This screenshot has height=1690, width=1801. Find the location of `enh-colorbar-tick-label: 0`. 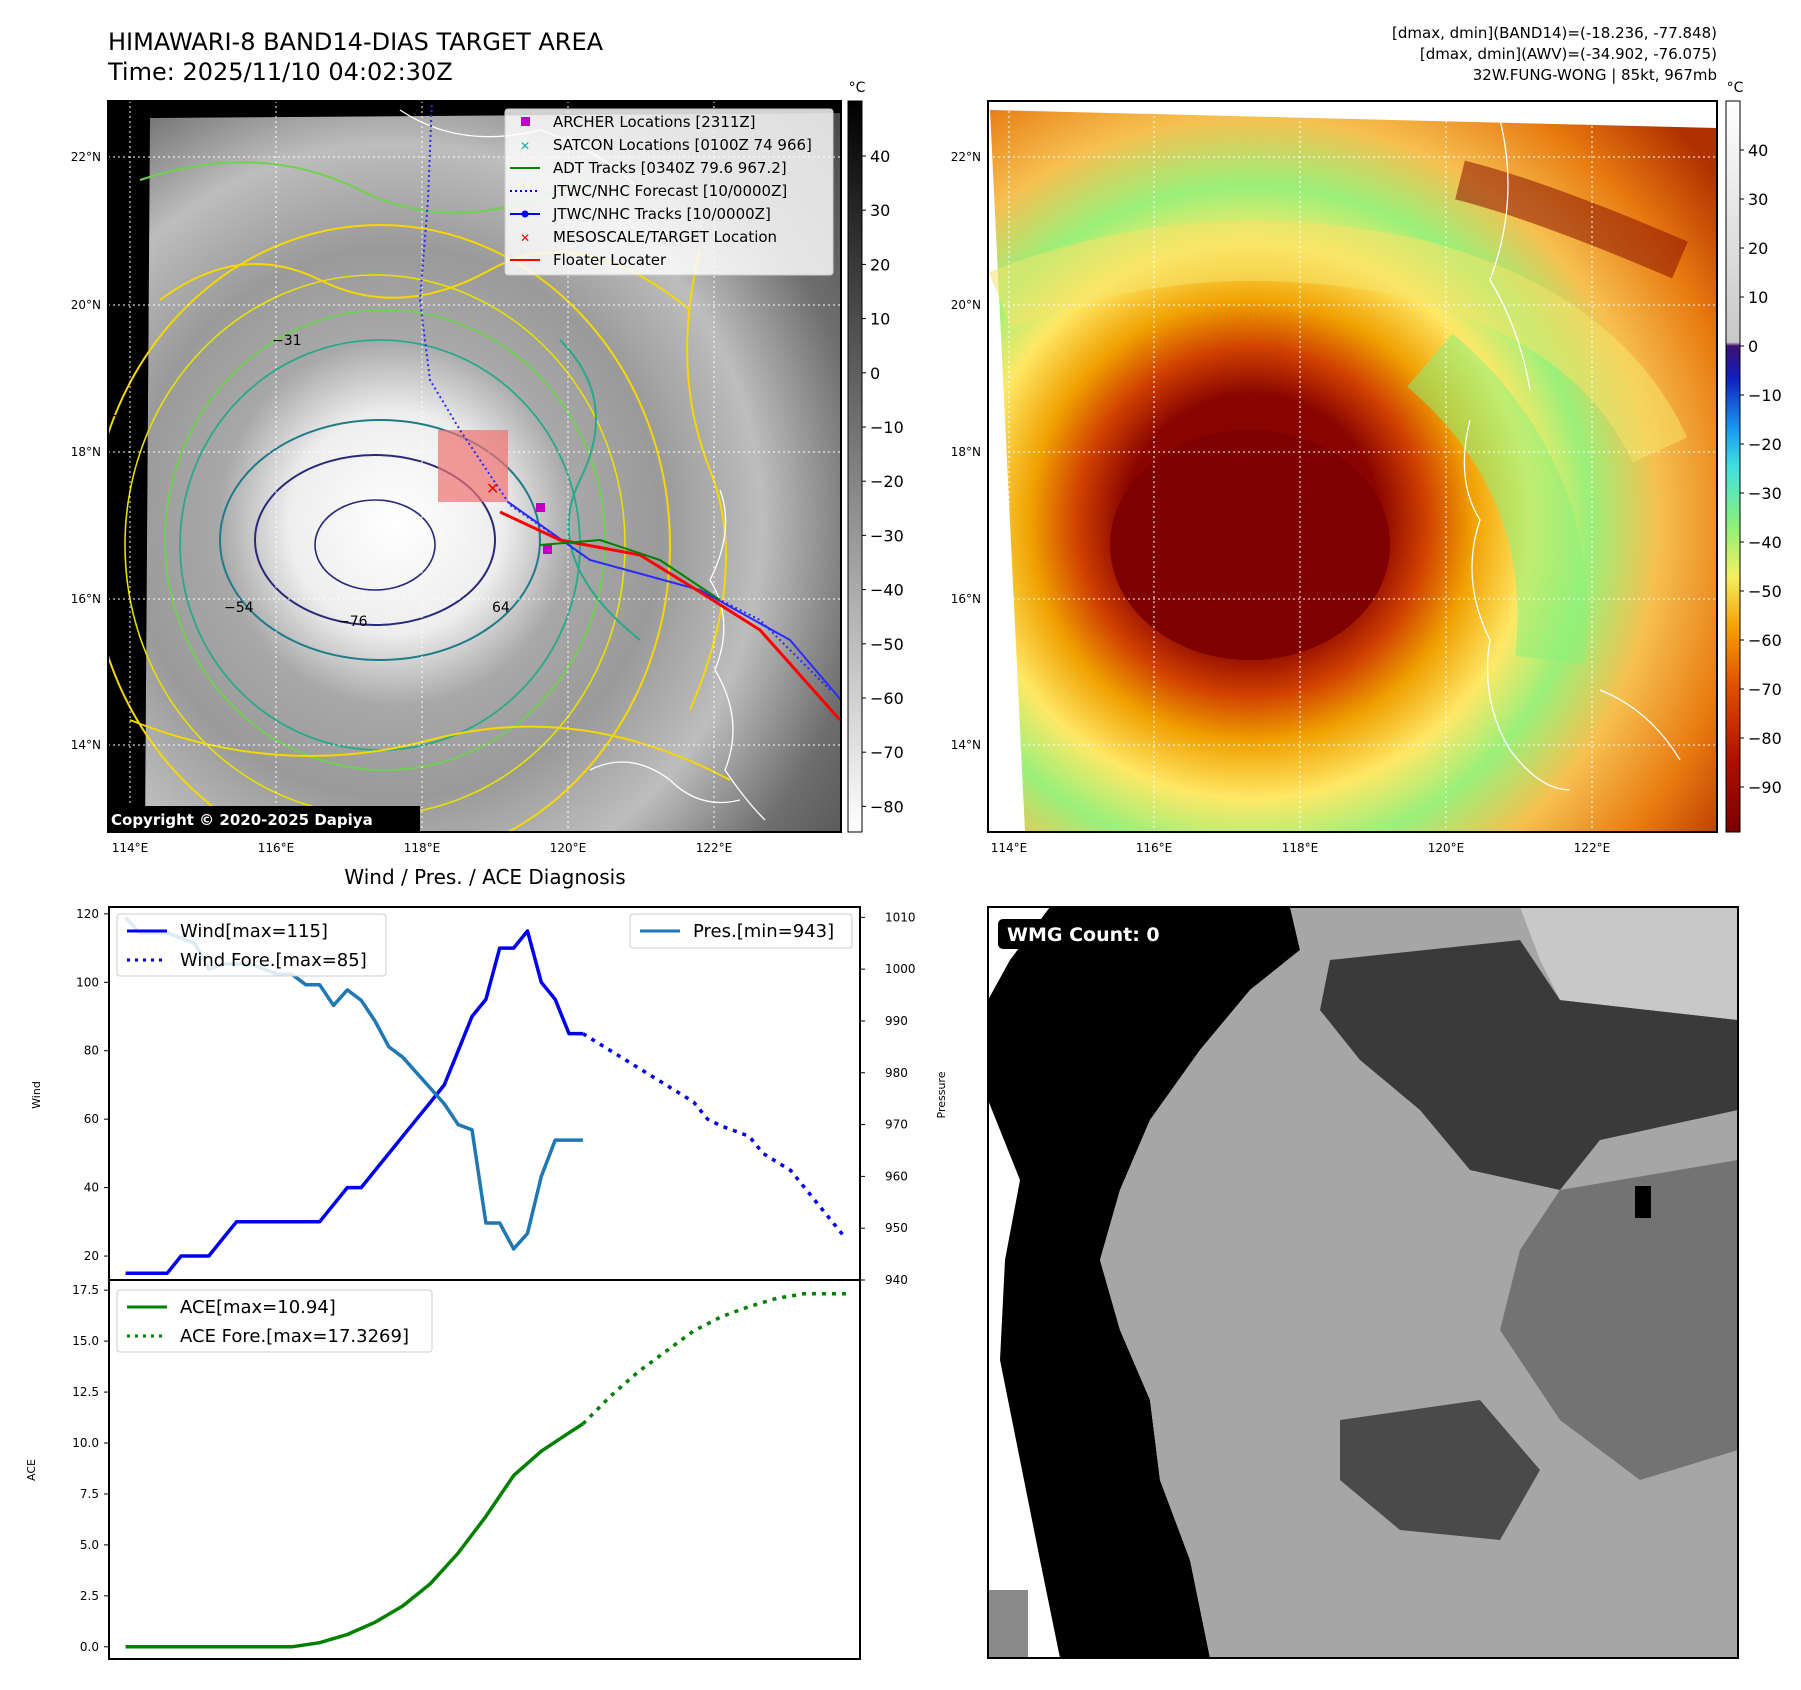

enh-colorbar-tick-label: 0 is located at coordinates (1753, 346).